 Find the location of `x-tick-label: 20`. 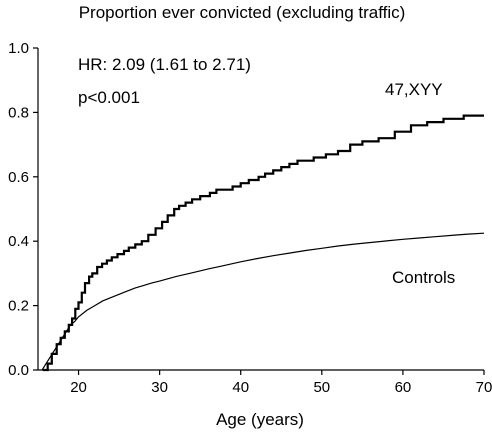

x-tick-label: 20 is located at coordinates (78, 387).